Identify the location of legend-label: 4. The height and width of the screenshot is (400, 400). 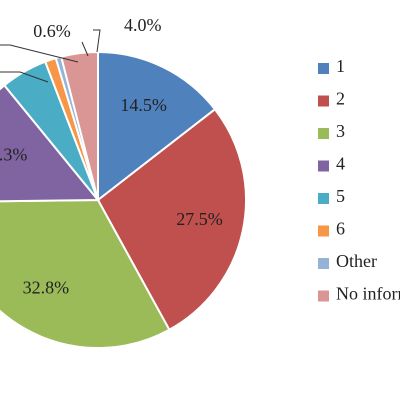
(340, 164).